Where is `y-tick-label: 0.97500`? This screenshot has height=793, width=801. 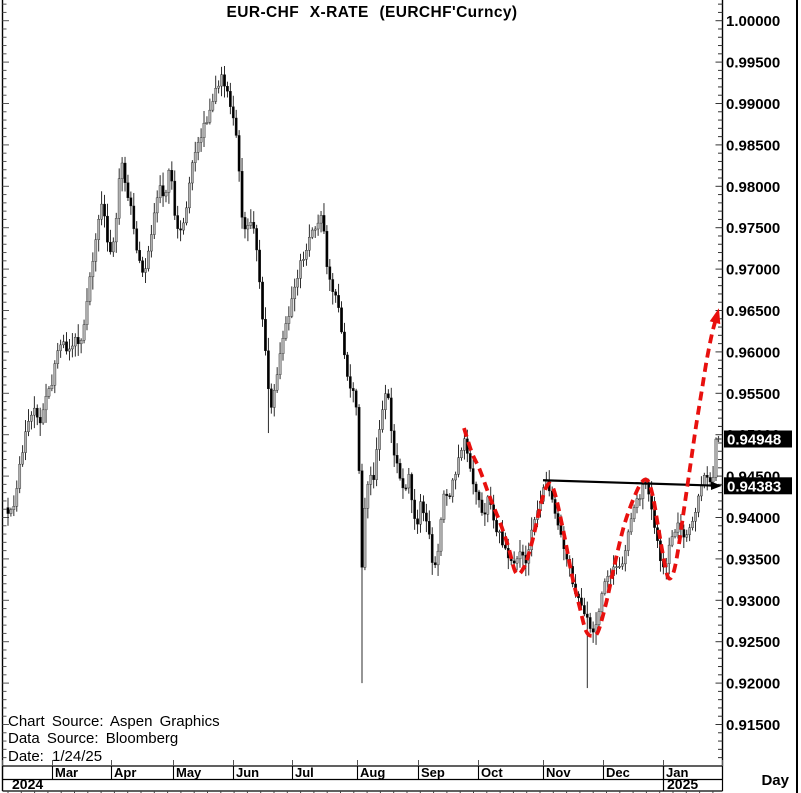 y-tick-label: 0.97500 is located at coordinates (753, 228).